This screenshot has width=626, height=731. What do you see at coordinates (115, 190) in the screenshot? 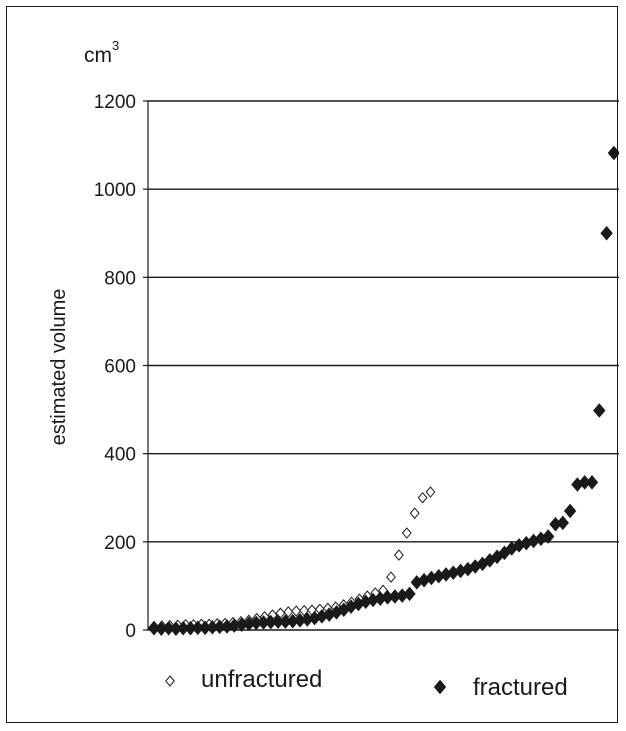
I see `y-tick-label: 1000` at bounding box center [115, 190].